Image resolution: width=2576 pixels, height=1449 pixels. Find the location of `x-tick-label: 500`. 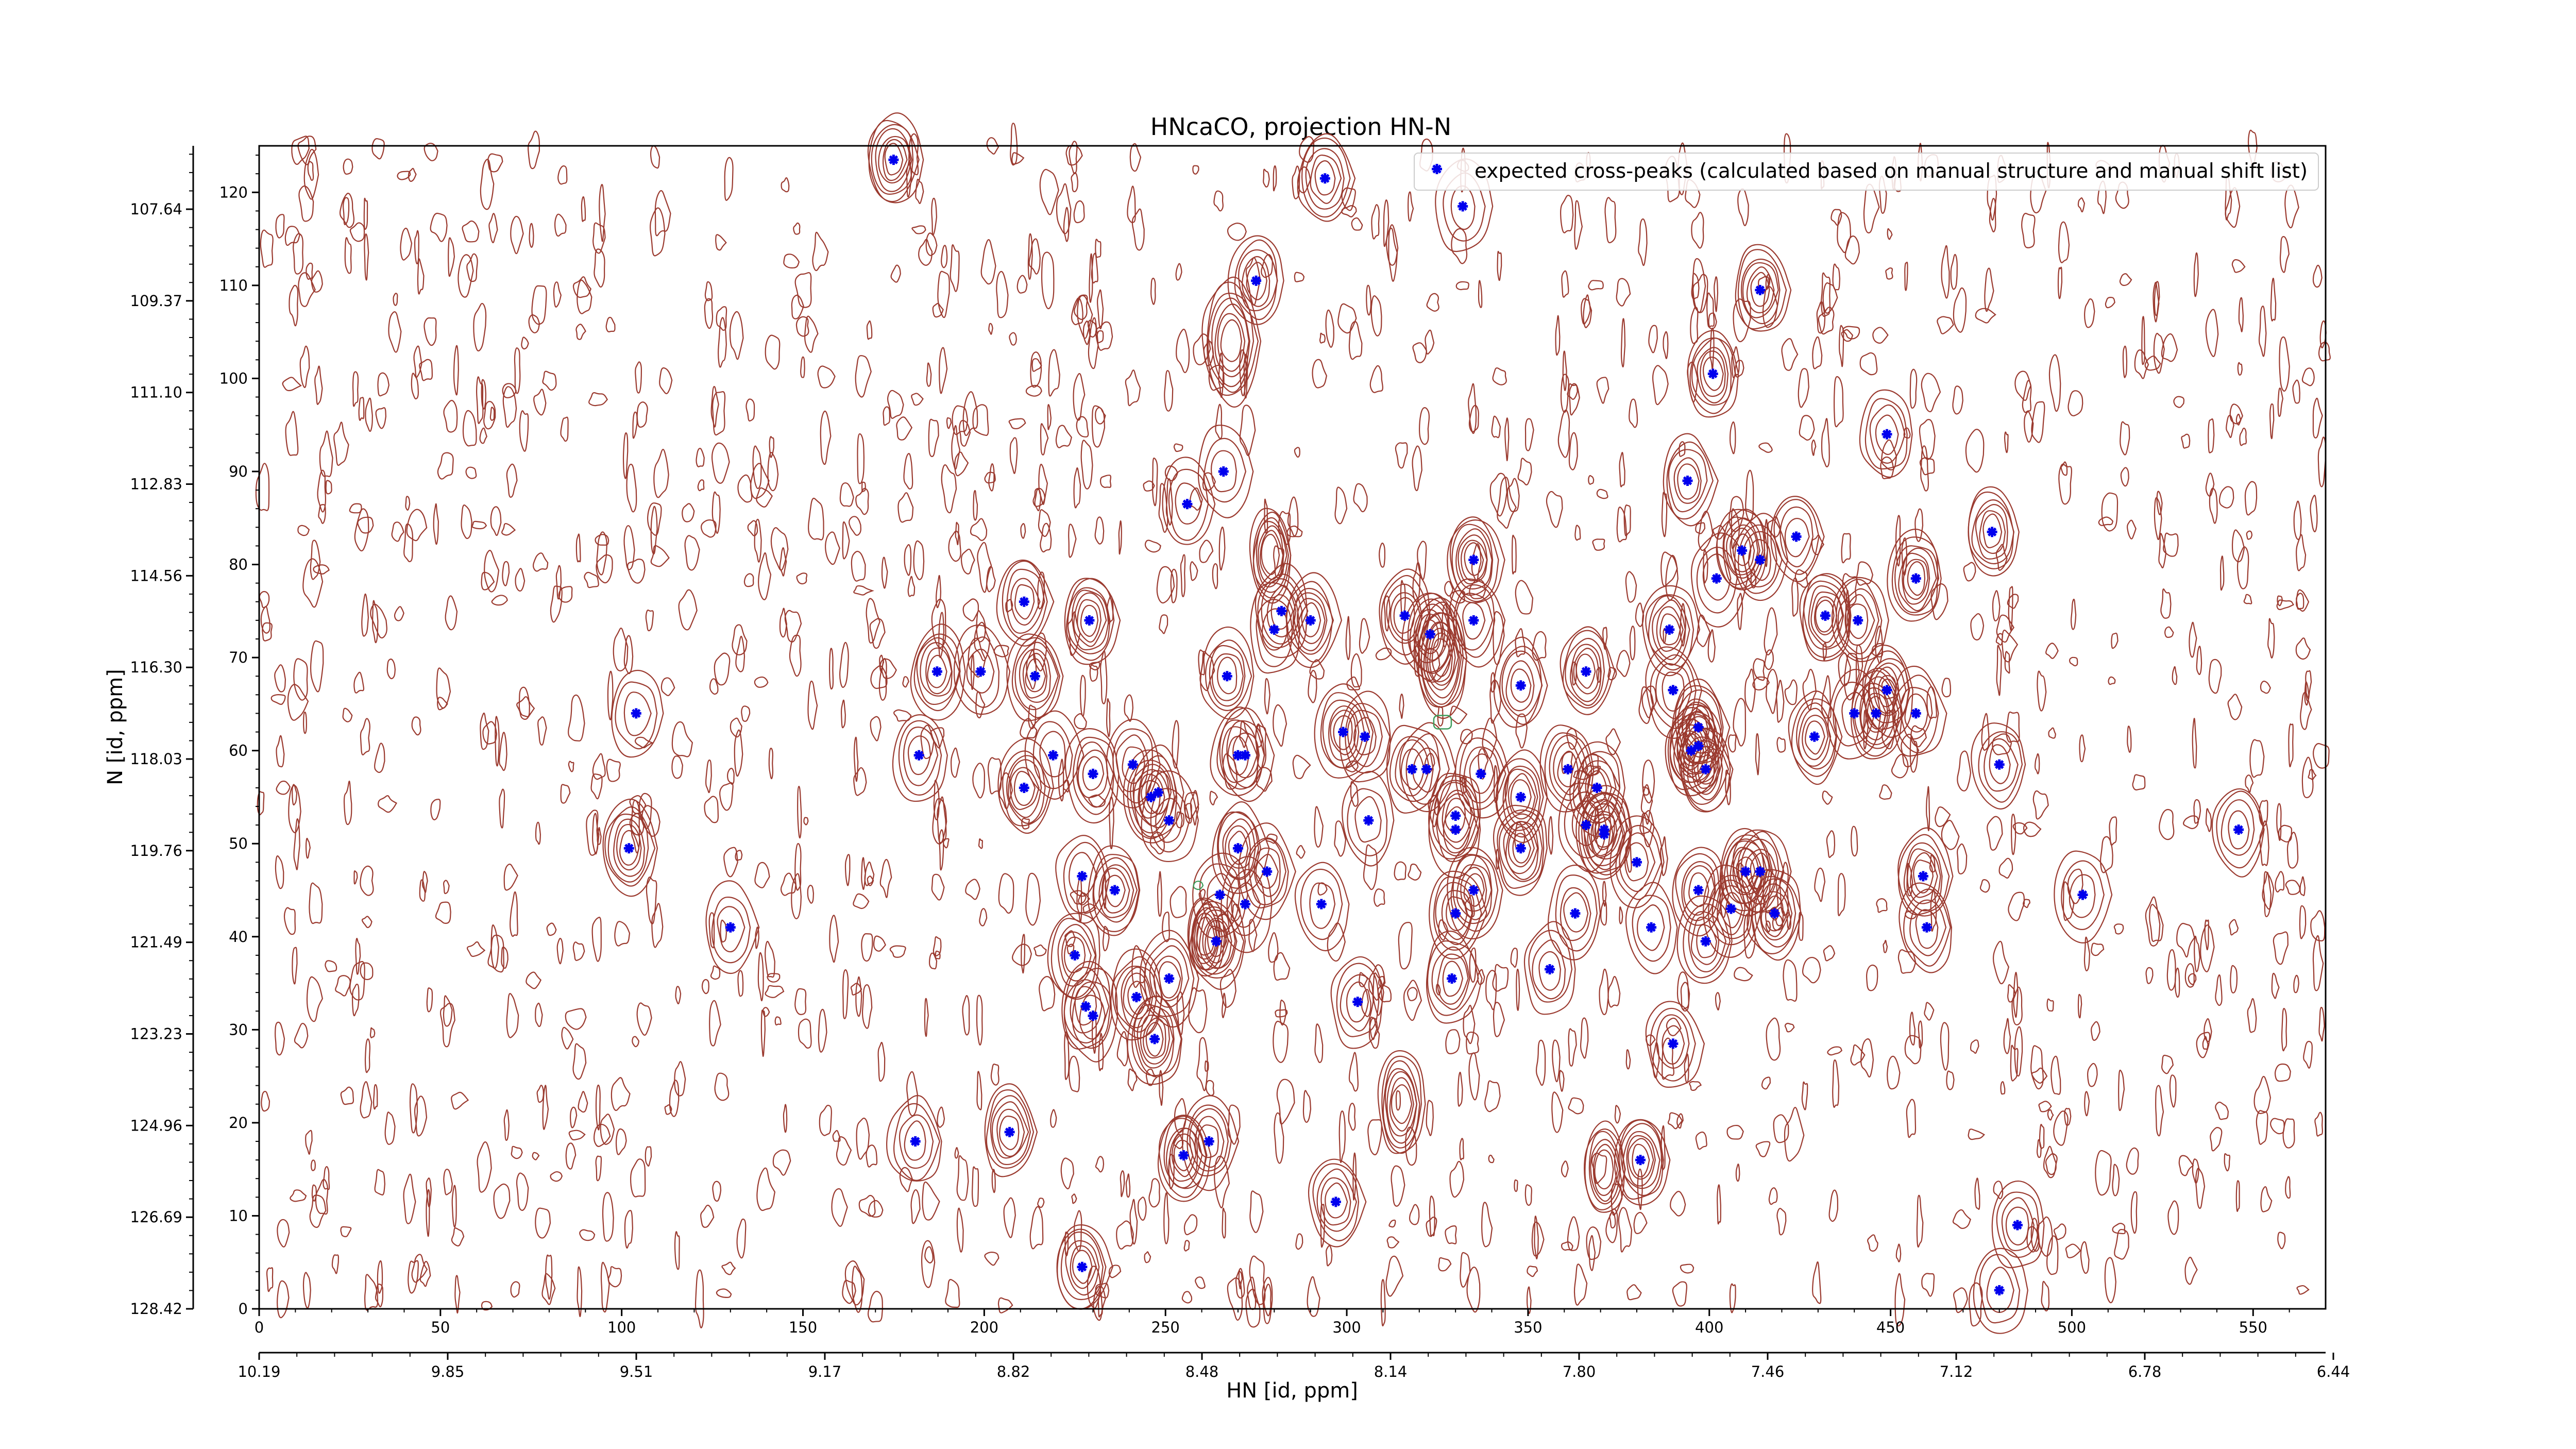

x-tick-label: 500 is located at coordinates (2072, 1327).